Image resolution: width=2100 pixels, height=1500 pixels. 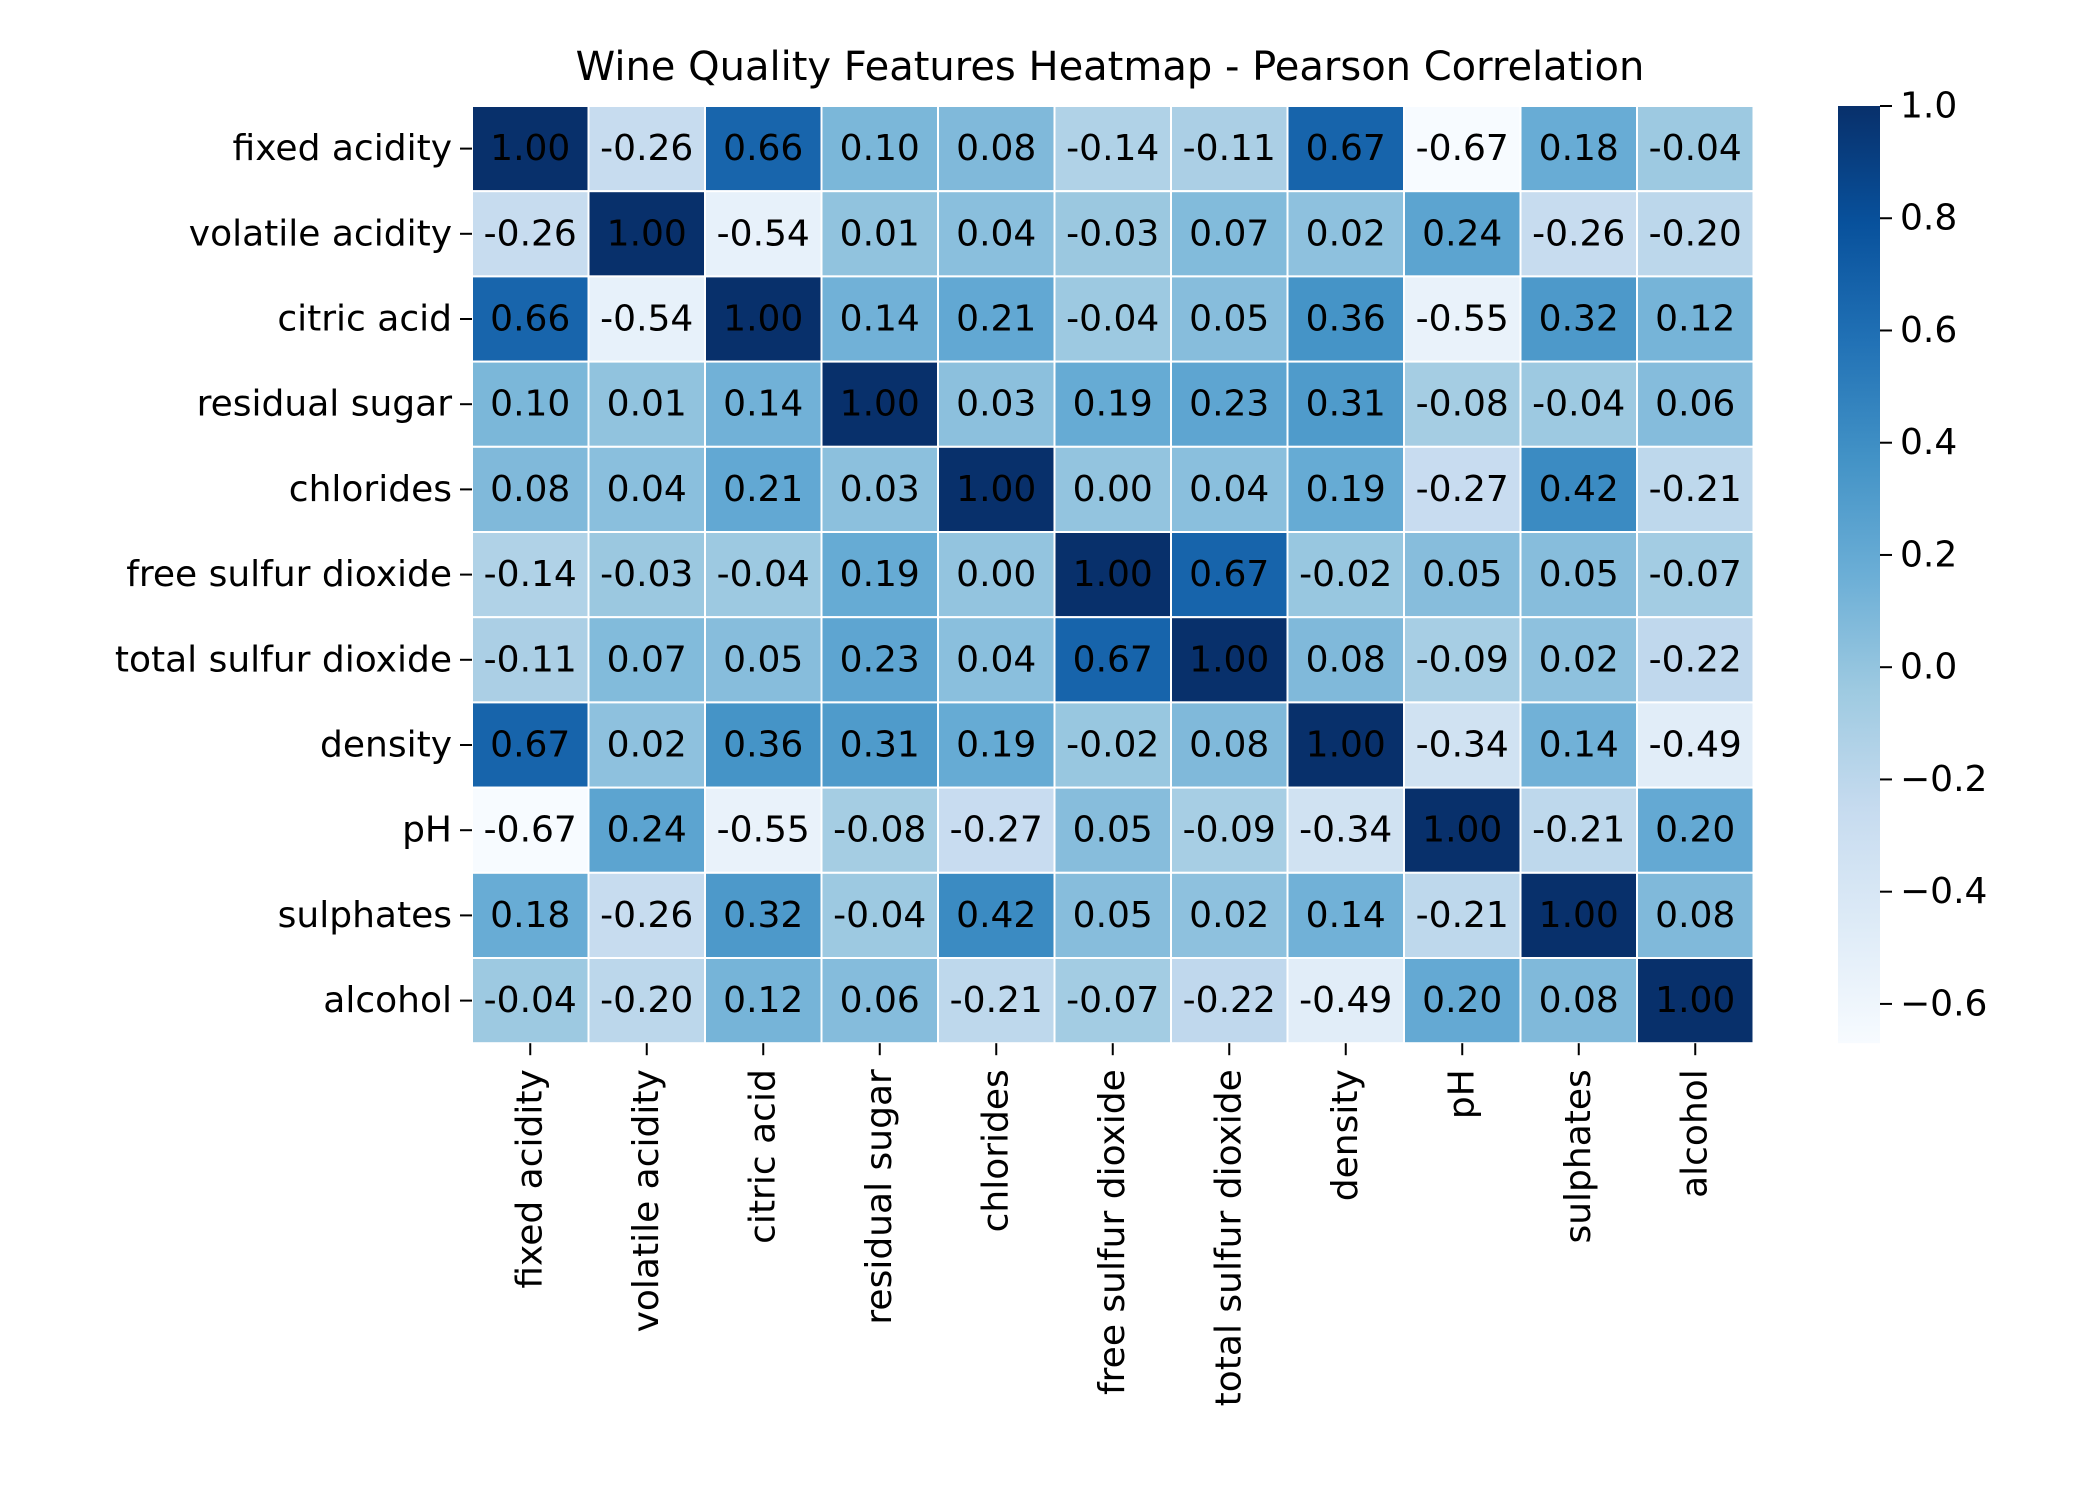 I want to click on heatmap-cell-residual-sugar-residual-sugar, so click(x=879, y=404).